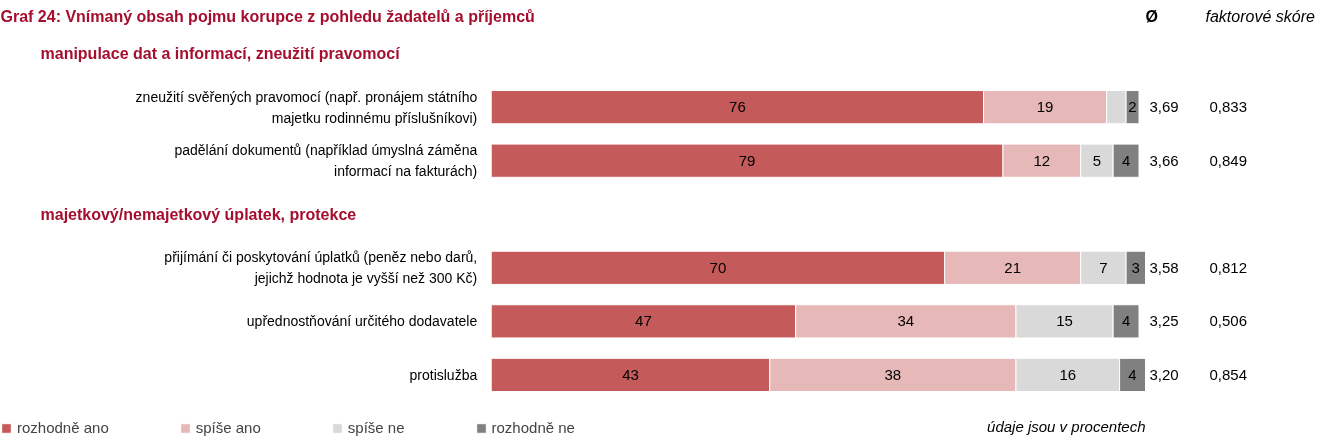  I want to click on text: 3,69, so click(1164, 107).